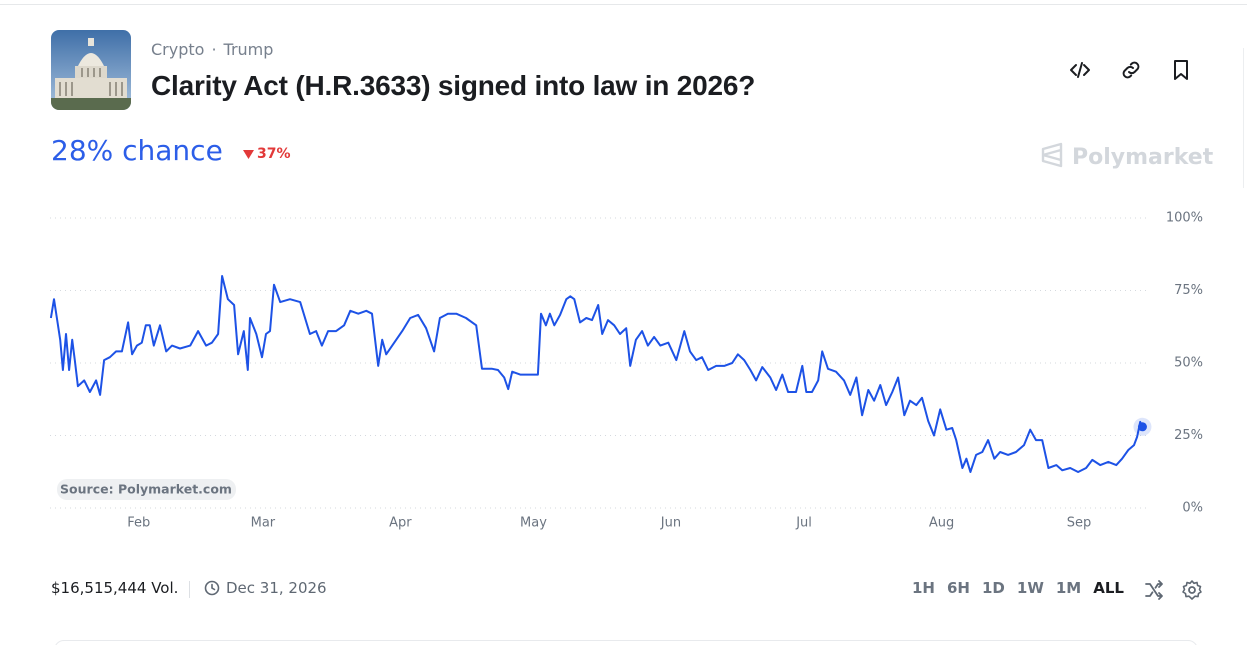 This screenshot has height=645, width=1247. Describe the element at coordinates (1079, 523) in the screenshot. I see `x-tick-label: Sep` at that location.